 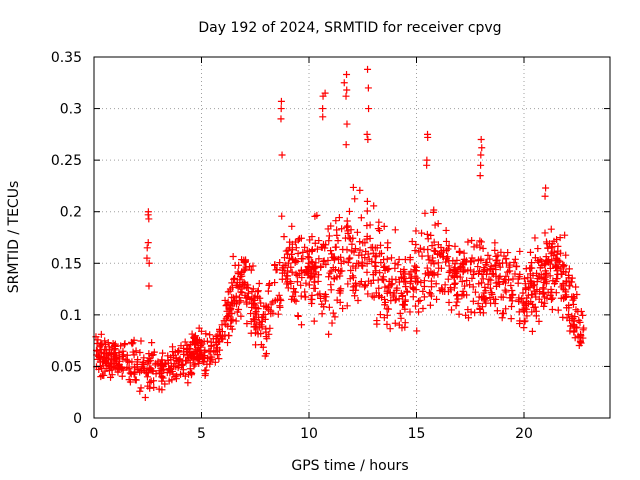 I want to click on y-tick-label: 0, so click(x=77, y=419).